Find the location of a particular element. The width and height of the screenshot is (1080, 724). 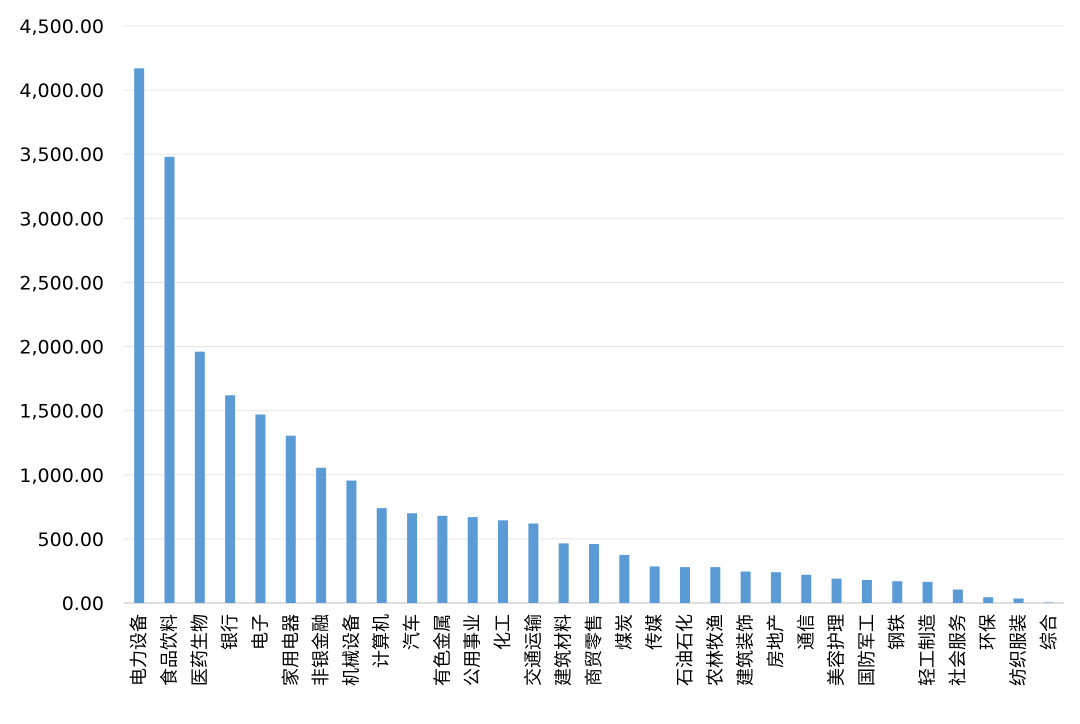

x-category-label: 非银金融 is located at coordinates (321, 650).